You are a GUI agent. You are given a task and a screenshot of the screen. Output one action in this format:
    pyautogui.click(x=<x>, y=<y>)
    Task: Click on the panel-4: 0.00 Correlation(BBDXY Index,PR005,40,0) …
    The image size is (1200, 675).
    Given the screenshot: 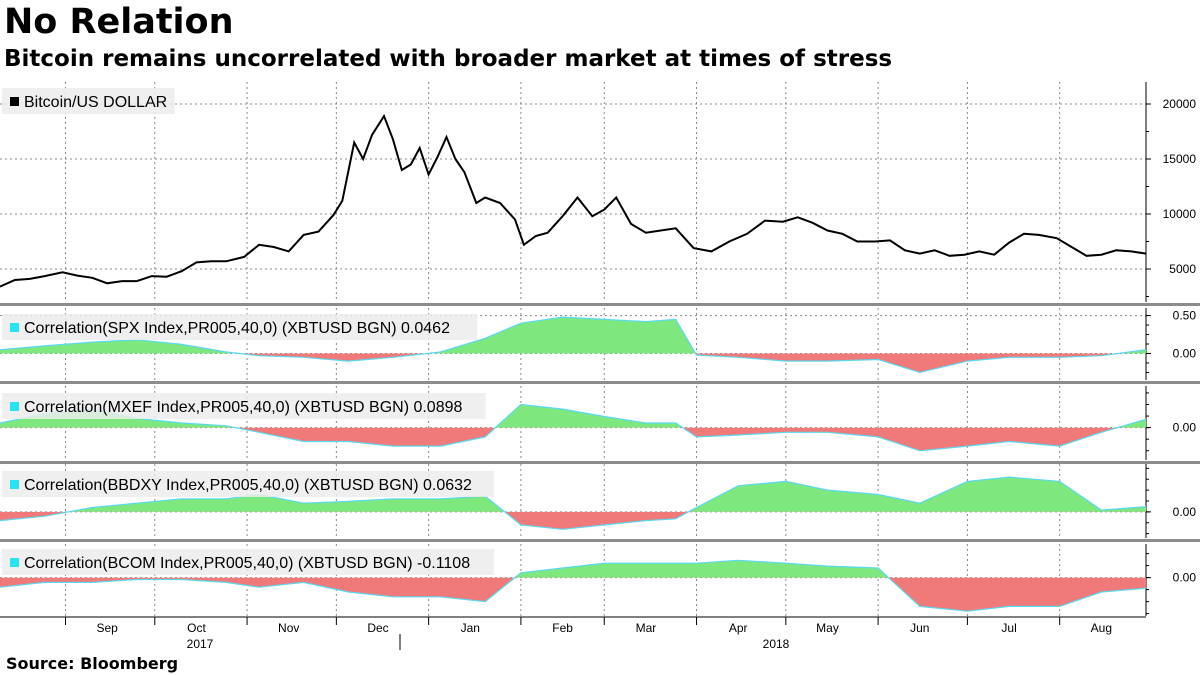 What is the action you would take?
    pyautogui.click(x=600, y=503)
    